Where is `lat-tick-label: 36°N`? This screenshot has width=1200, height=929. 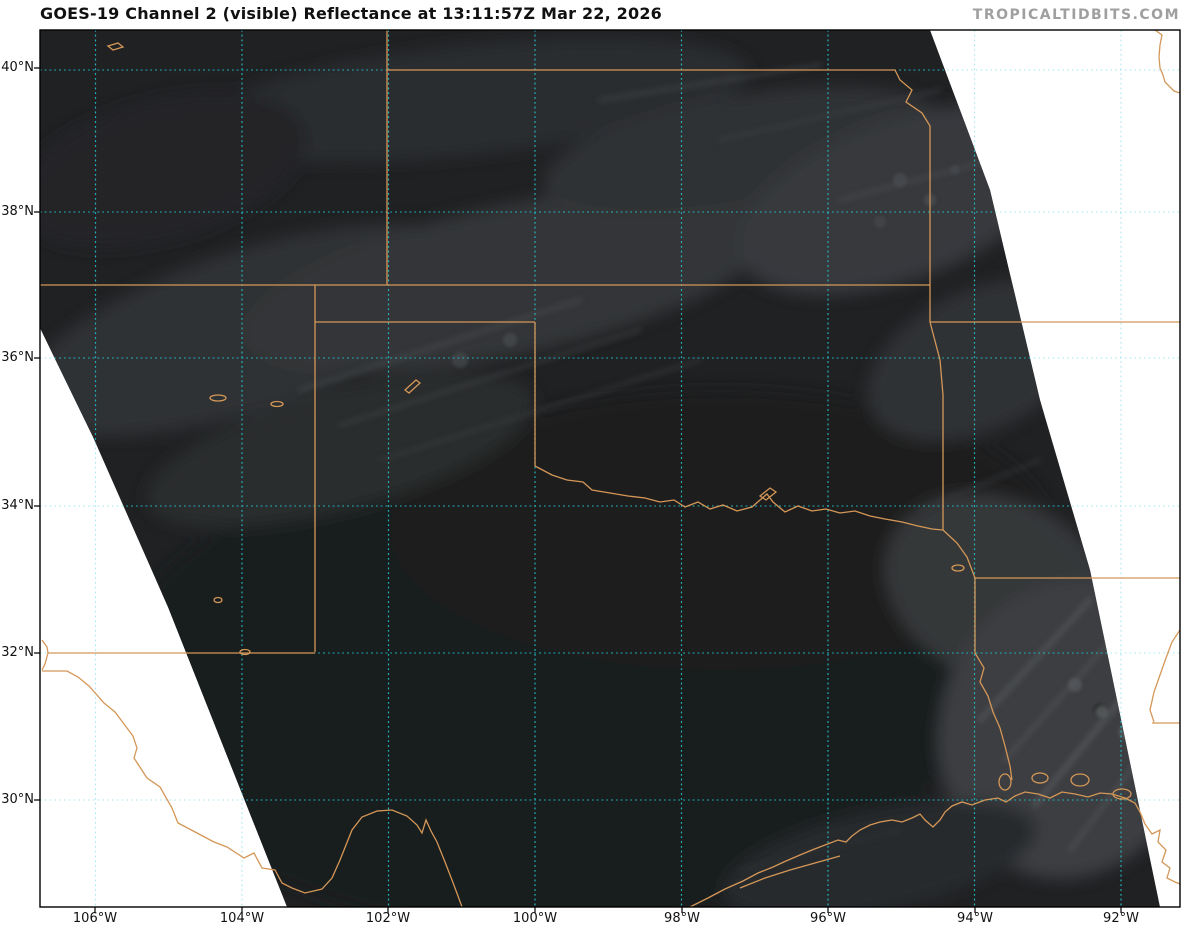
lat-tick-label: 36°N is located at coordinates (17, 357).